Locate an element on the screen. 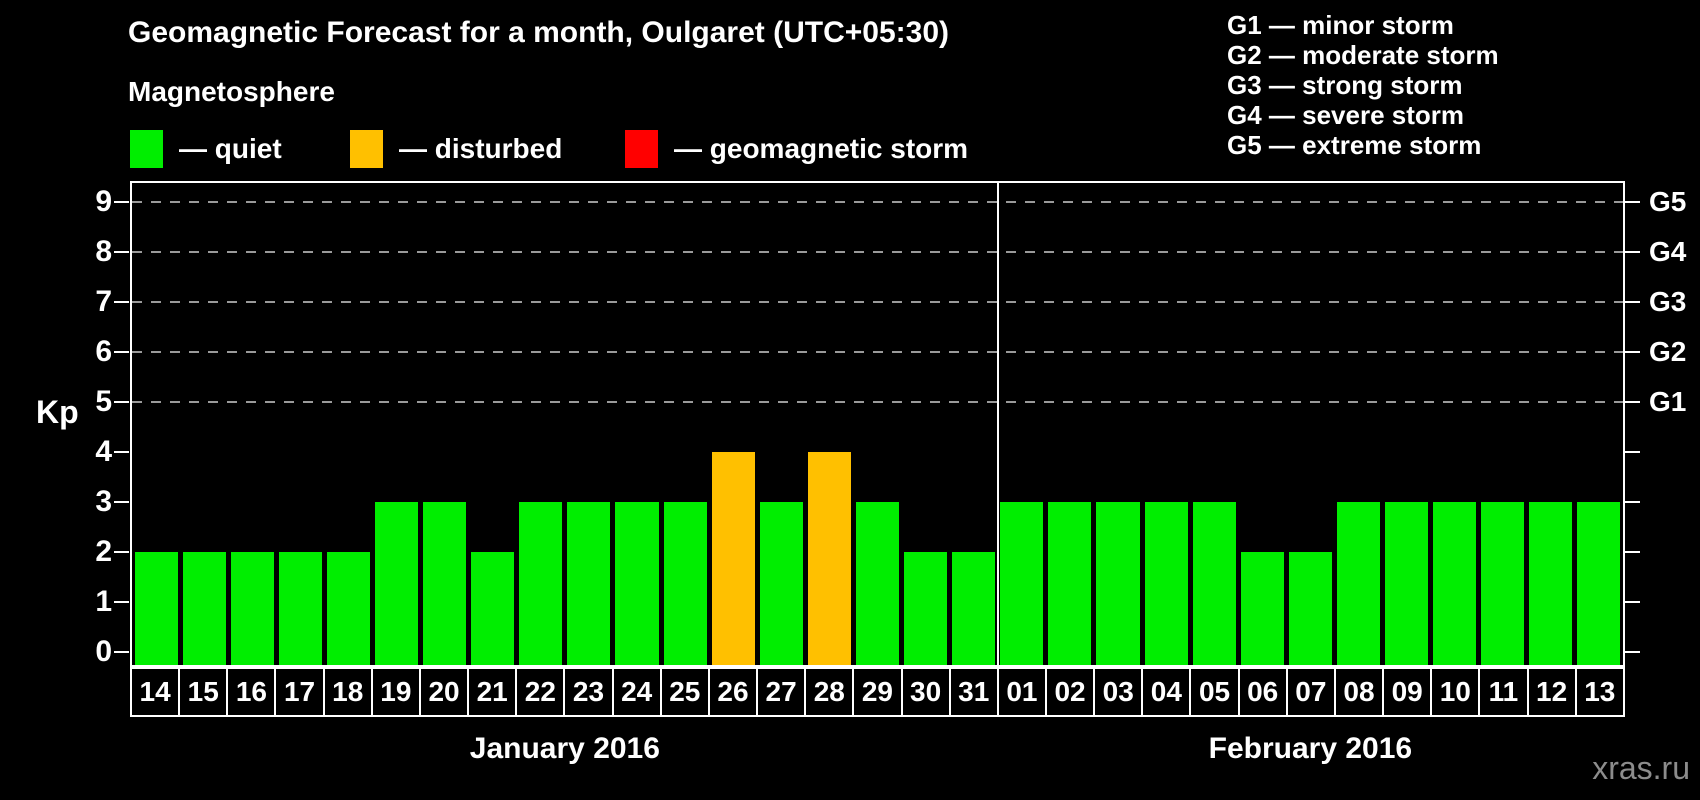 This screenshot has height=800, width=1700. g4-legend-line: G4 — severe storm is located at coordinates (1346, 115).